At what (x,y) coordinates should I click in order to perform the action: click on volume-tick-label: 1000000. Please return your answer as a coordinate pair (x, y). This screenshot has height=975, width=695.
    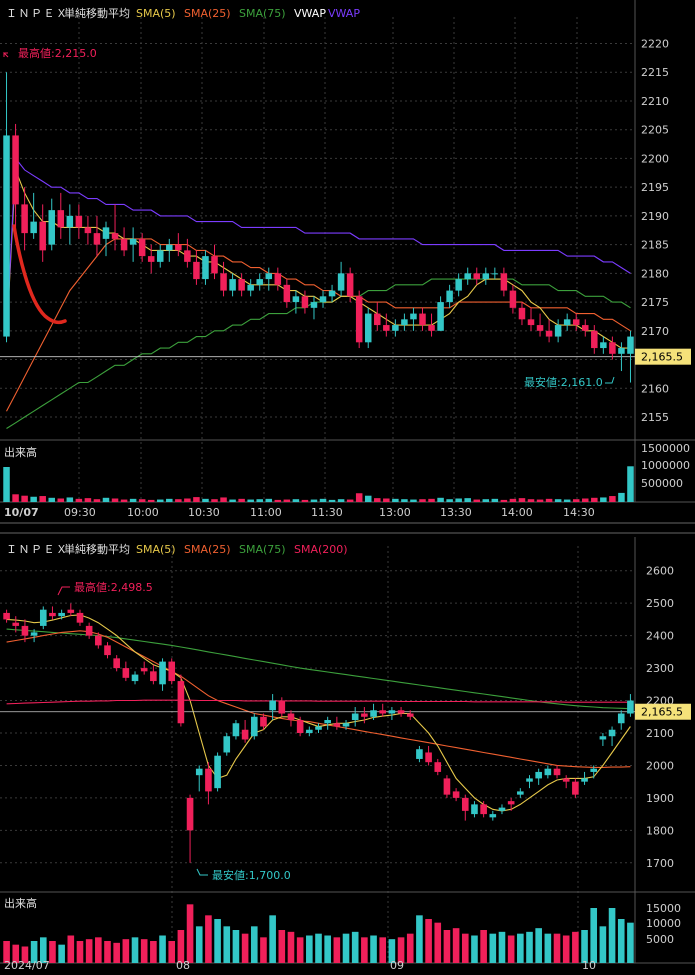
    Looking at the image, I should click on (665, 465).